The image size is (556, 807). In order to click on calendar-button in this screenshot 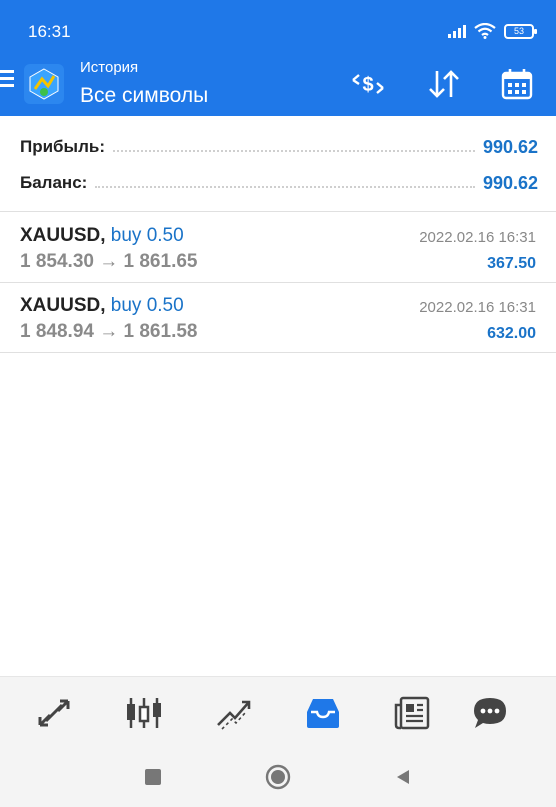, I will do `click(517, 84)`.